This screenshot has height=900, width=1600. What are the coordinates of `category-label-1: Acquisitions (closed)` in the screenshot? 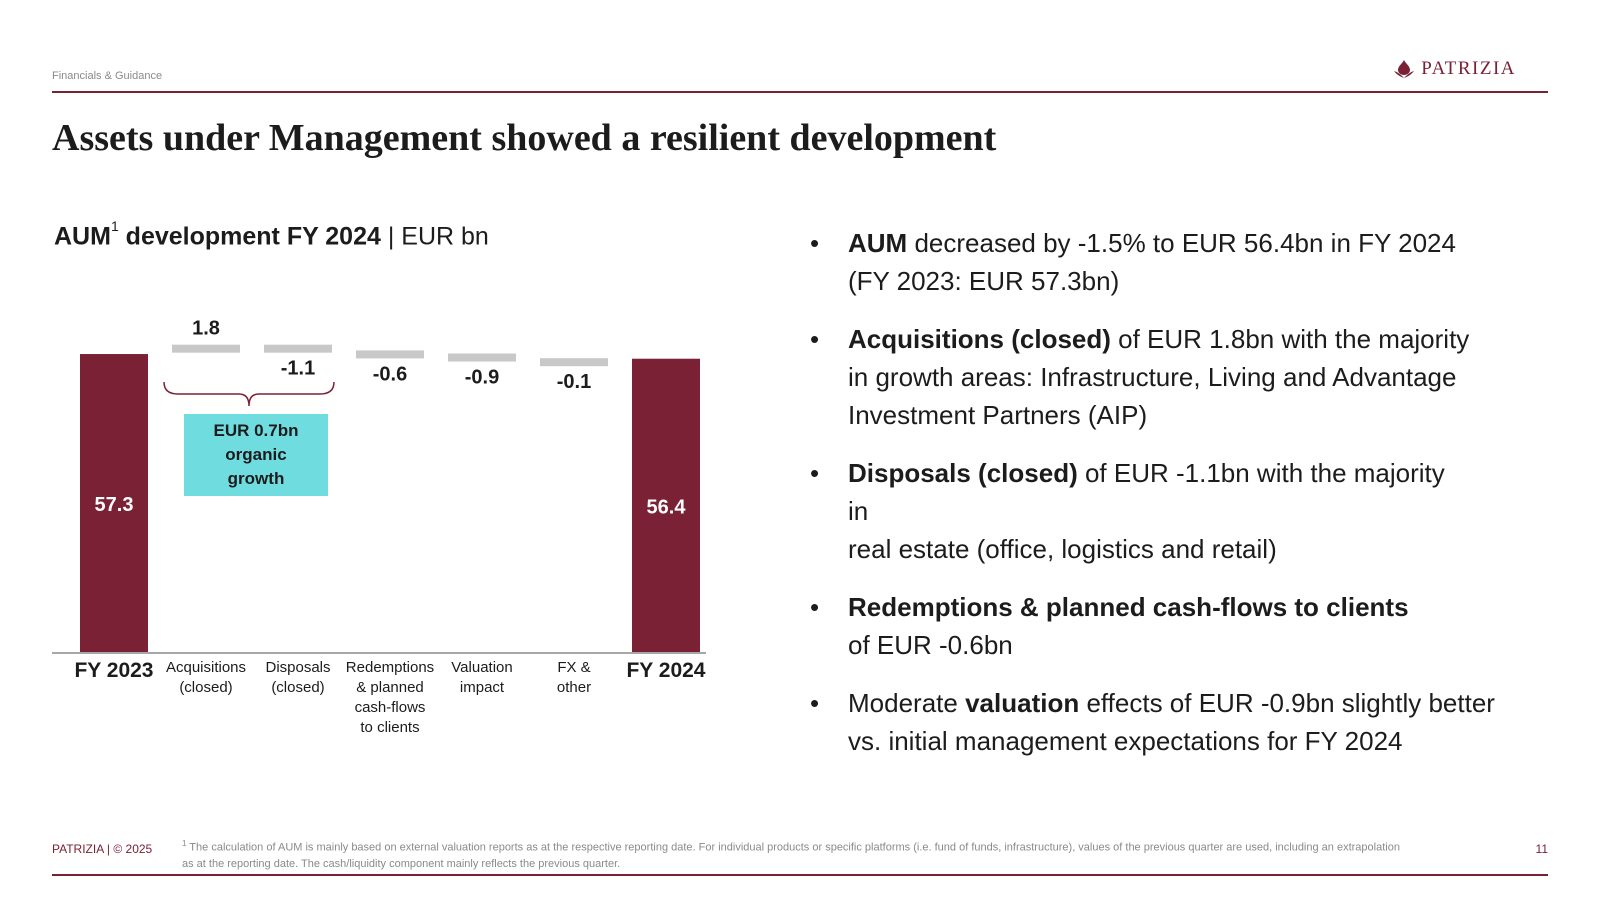 It's located at (206, 678).